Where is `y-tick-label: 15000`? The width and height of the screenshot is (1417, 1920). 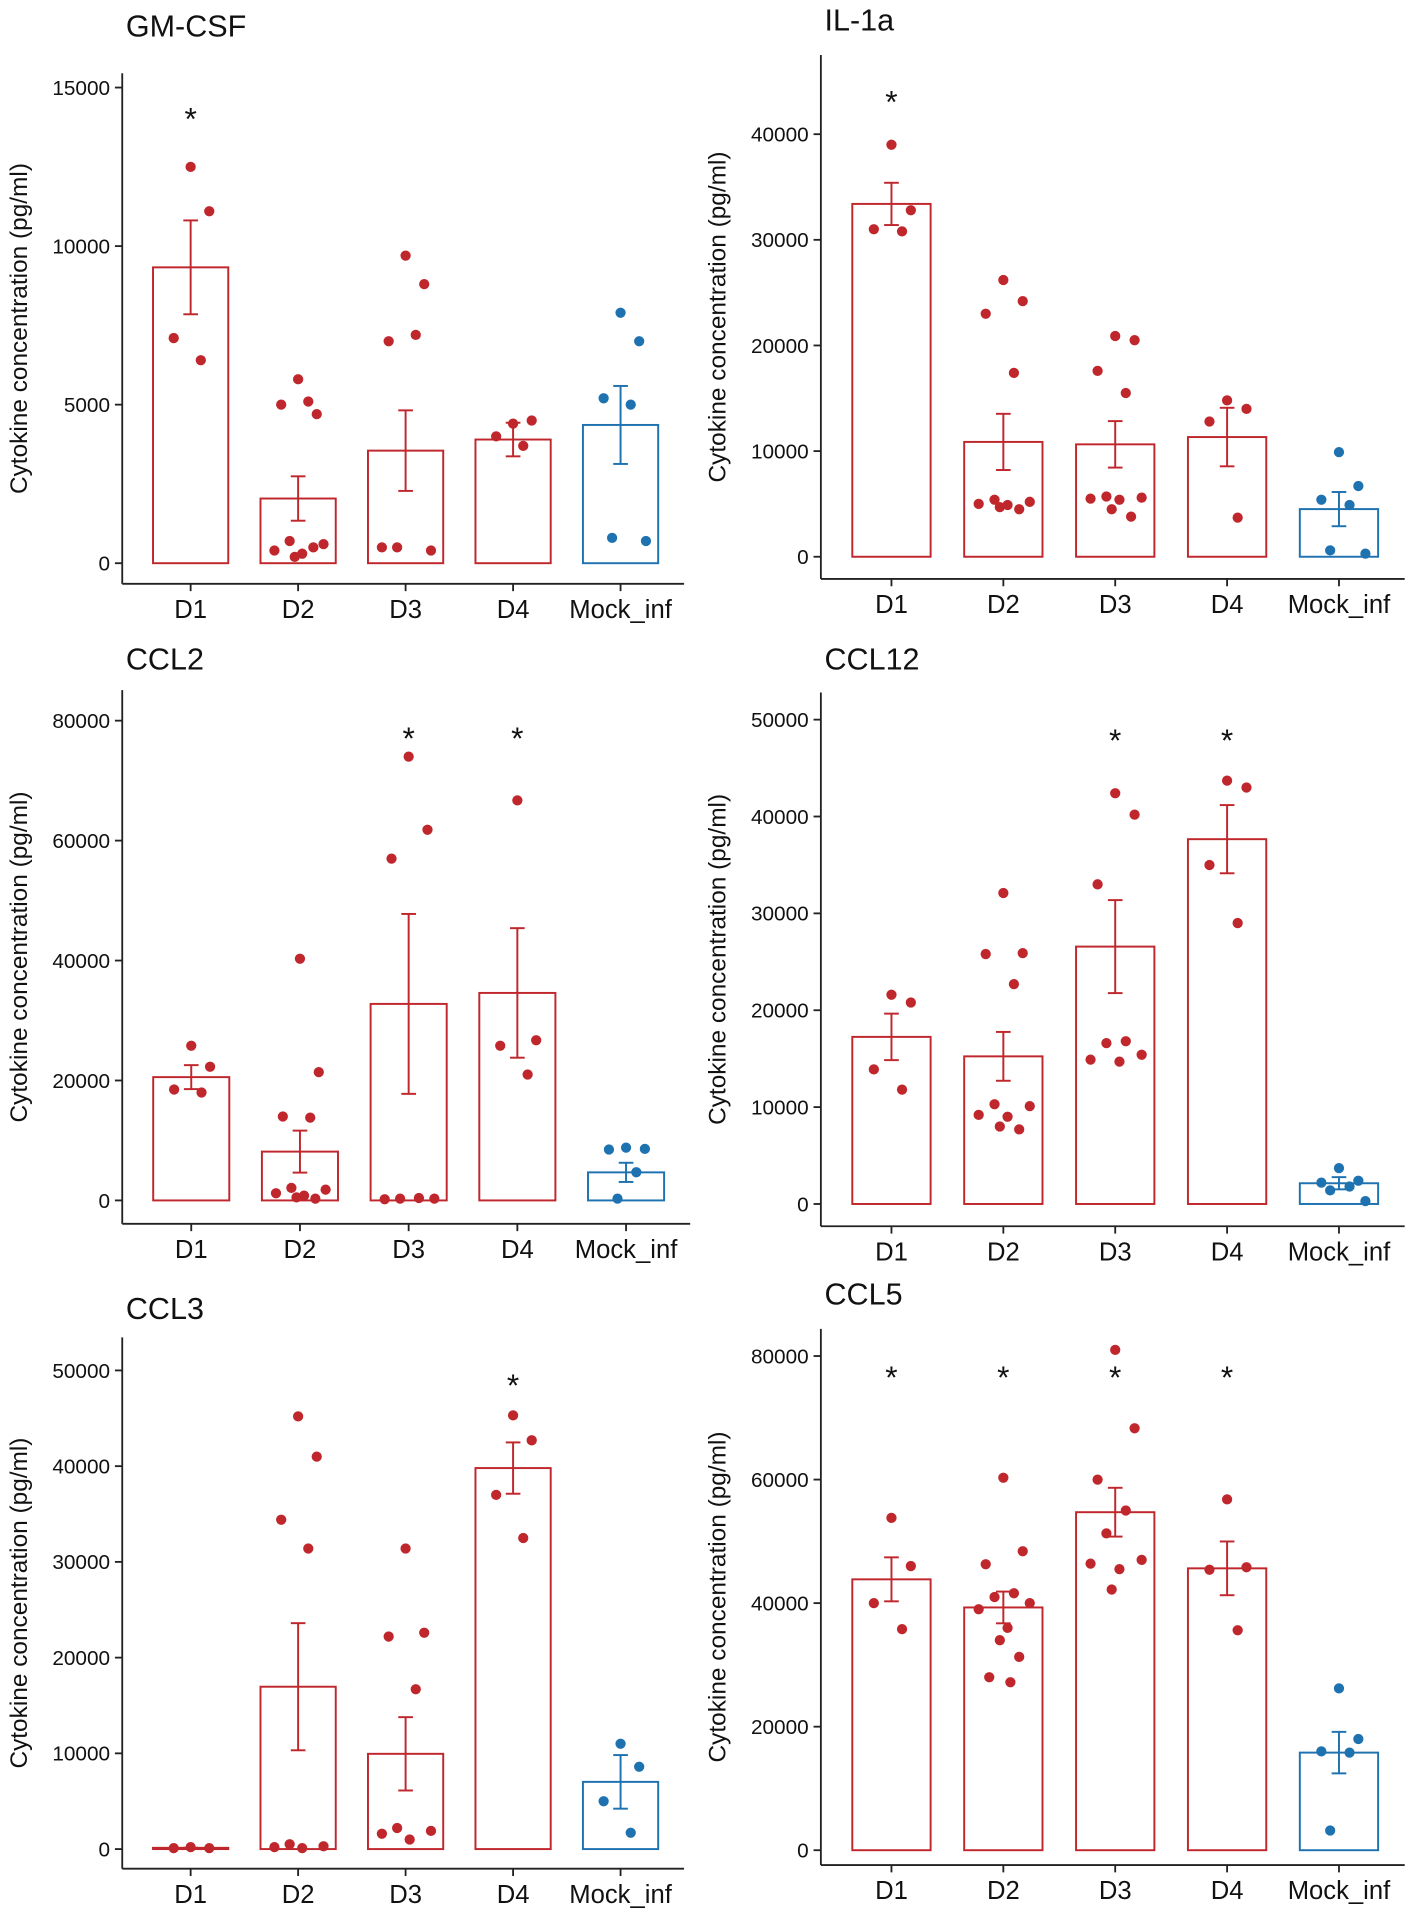
y-tick-label: 15000 is located at coordinates (81, 88).